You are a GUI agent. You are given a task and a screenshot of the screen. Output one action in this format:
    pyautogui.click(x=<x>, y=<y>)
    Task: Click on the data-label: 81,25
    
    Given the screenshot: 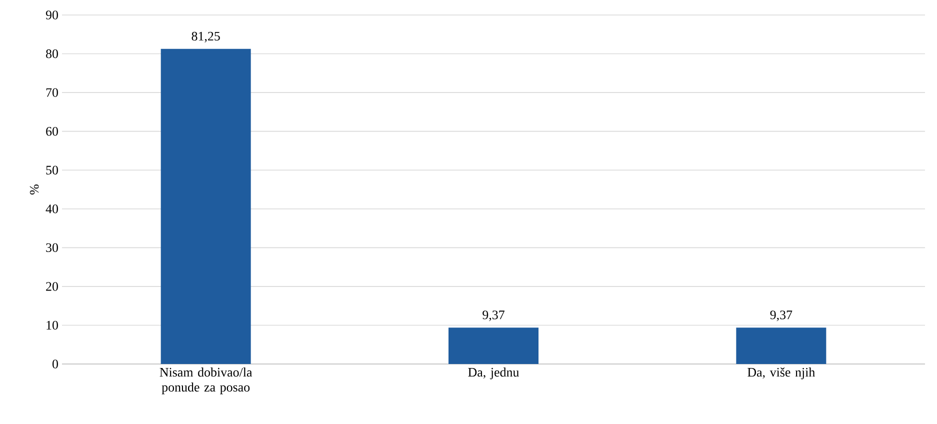 What is the action you would take?
    pyautogui.click(x=206, y=37)
    